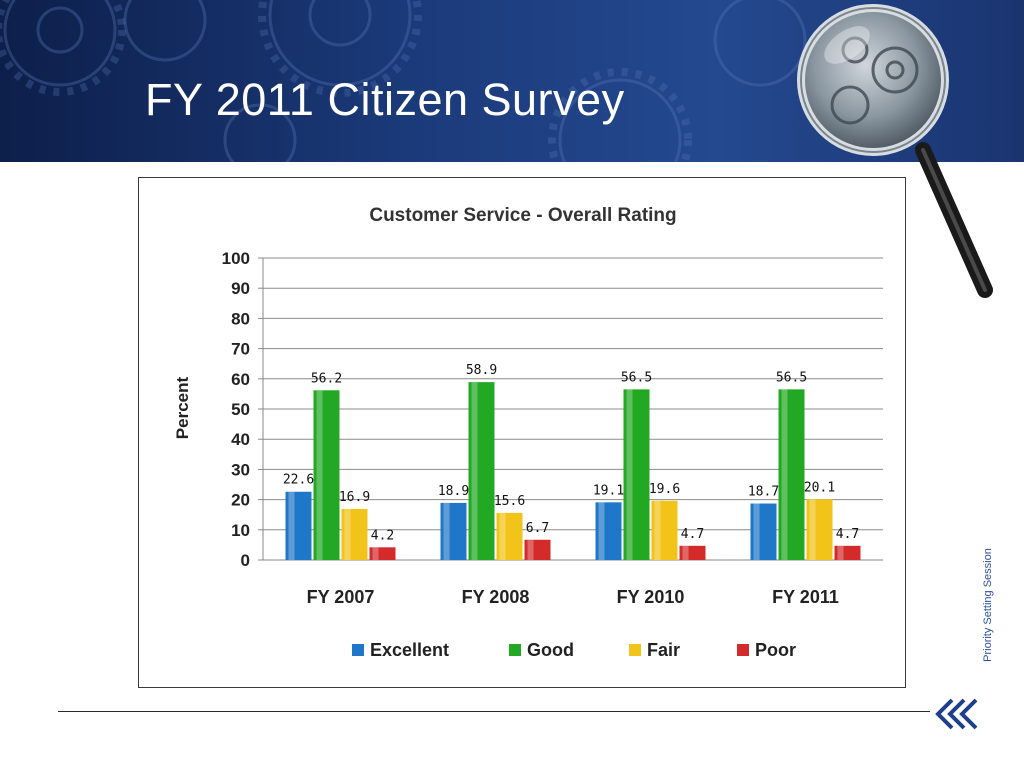 The height and width of the screenshot is (768, 1024). I want to click on bars, so click(573, 471).